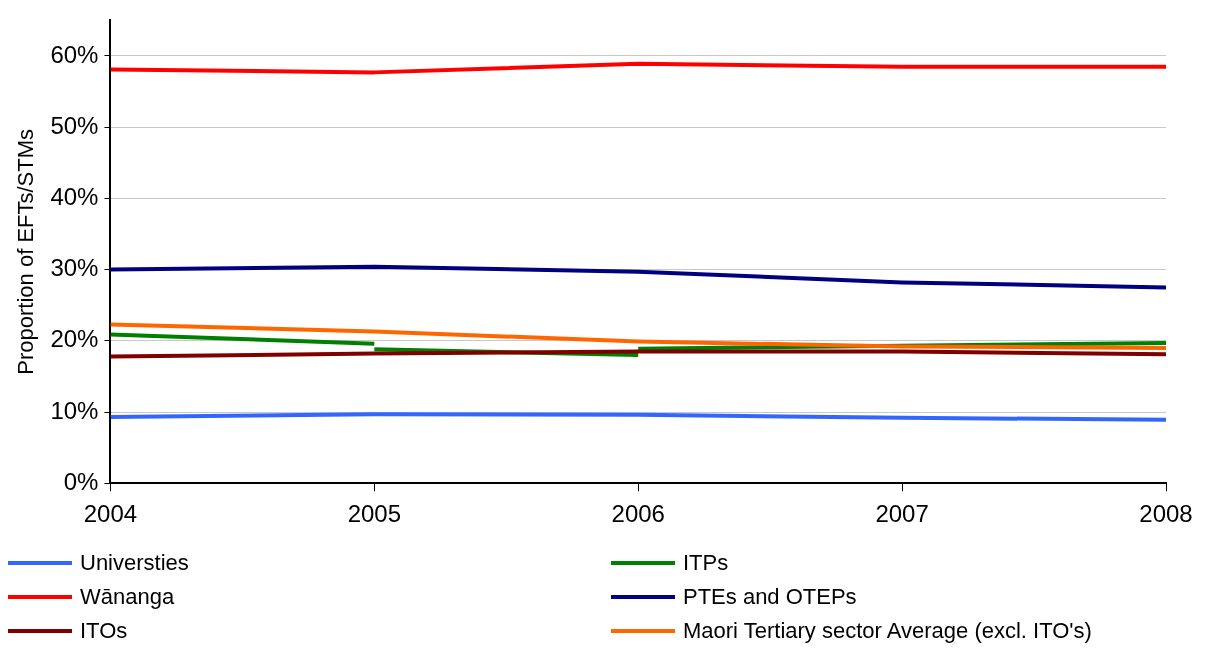 This screenshot has height=652, width=1216. I want to click on x-tick-label: 2008, so click(1166, 514).